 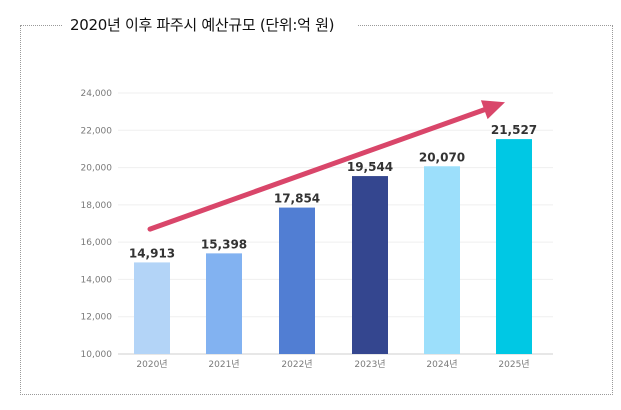 I want to click on data-label: 15,398, so click(x=224, y=244).